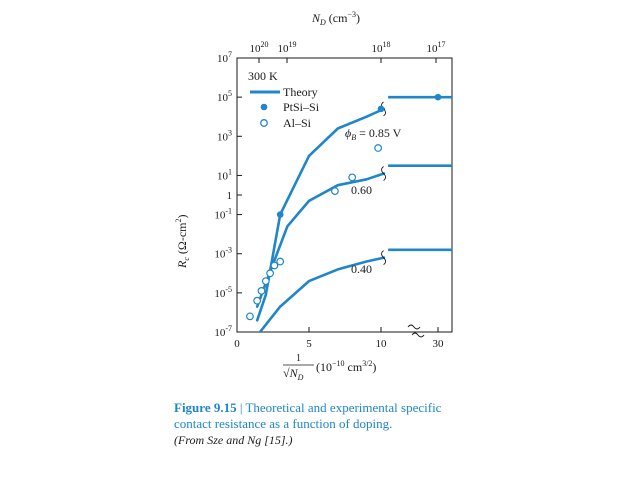  I want to click on y-tick-label: 1, so click(230, 196).